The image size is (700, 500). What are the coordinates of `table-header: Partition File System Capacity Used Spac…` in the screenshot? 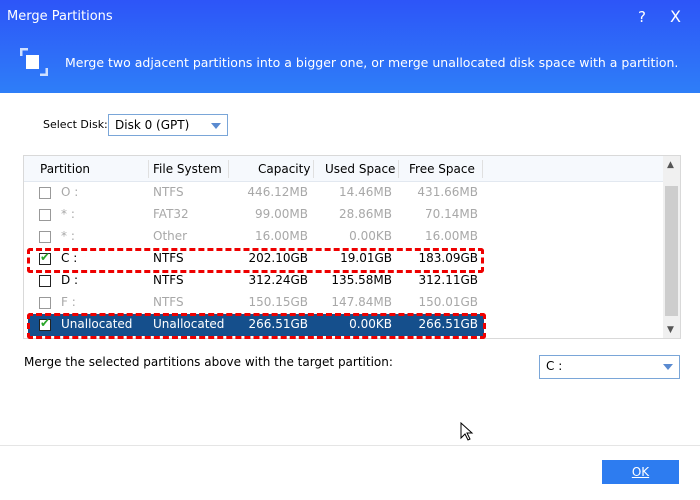 It's located at (344, 169).